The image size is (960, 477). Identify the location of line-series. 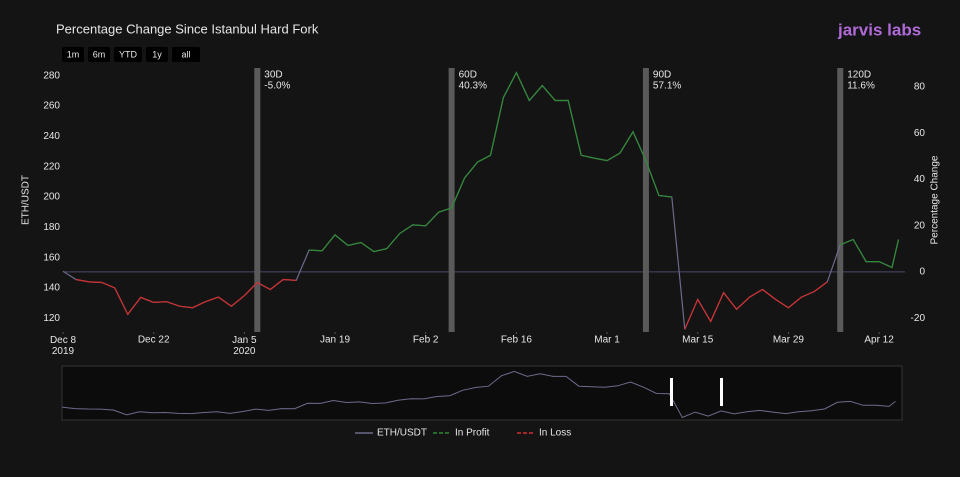
(451, 304).